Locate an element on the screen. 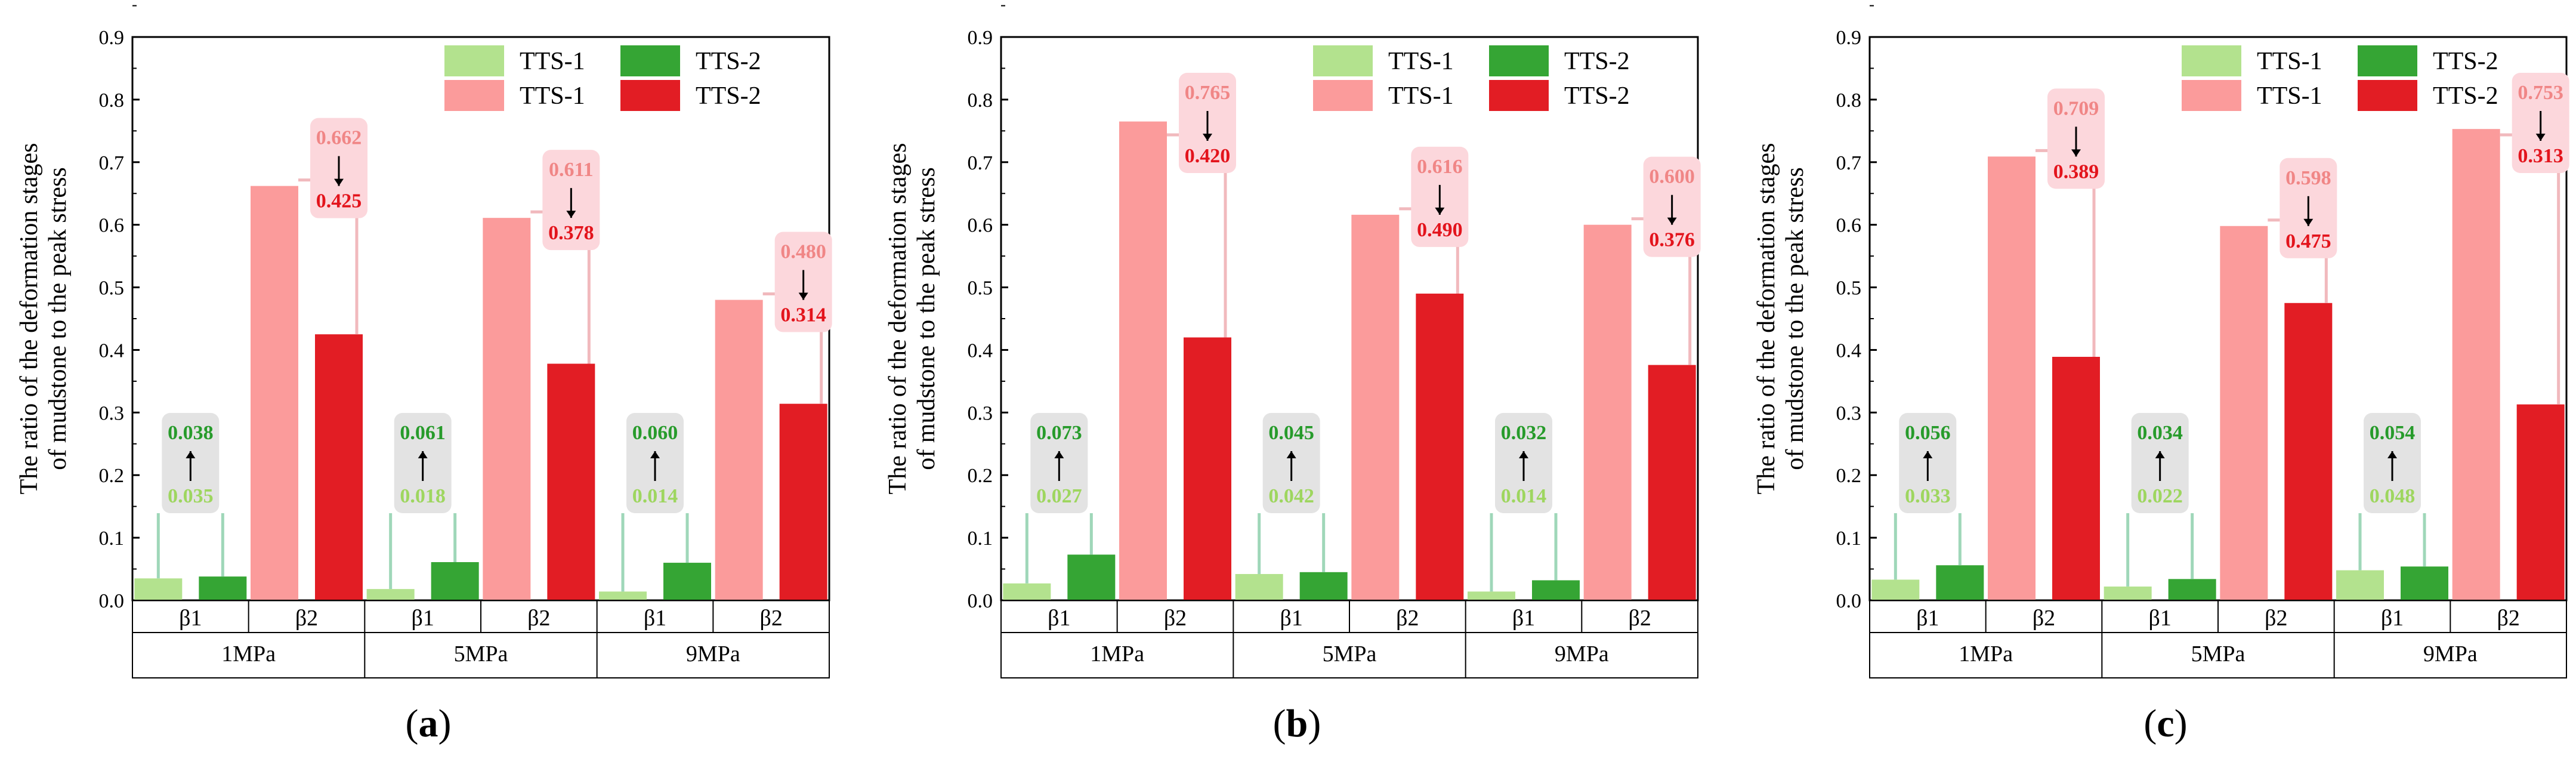  beta2-annotation-top-value: 0.611 is located at coordinates (571, 170).